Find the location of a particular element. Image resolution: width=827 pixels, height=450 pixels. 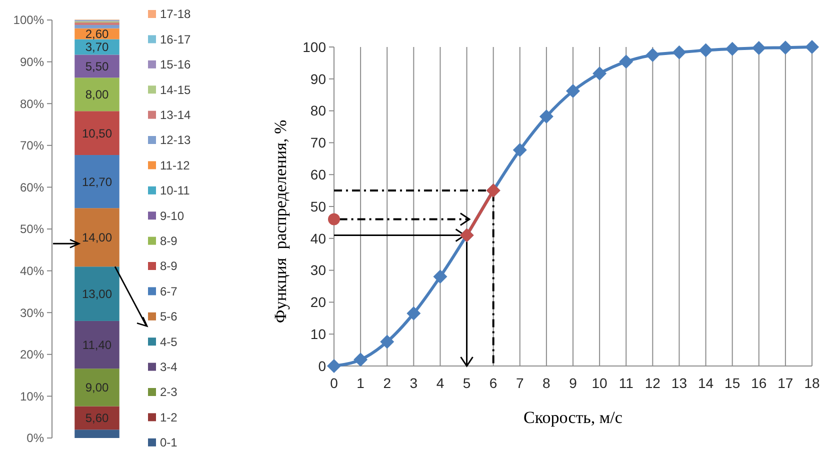

x-tick-label: 2 is located at coordinates (387, 383).